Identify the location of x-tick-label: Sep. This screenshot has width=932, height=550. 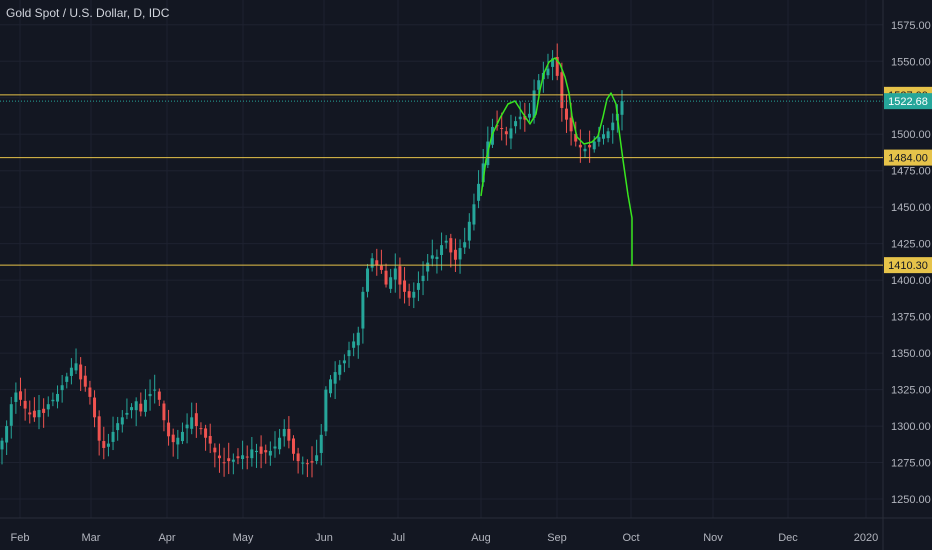
(557, 538).